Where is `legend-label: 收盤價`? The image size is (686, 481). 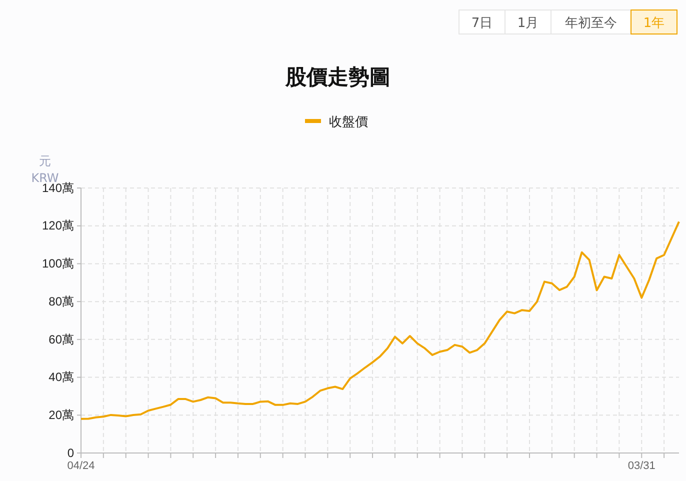 legend-label: 收盤價 is located at coordinates (348, 122).